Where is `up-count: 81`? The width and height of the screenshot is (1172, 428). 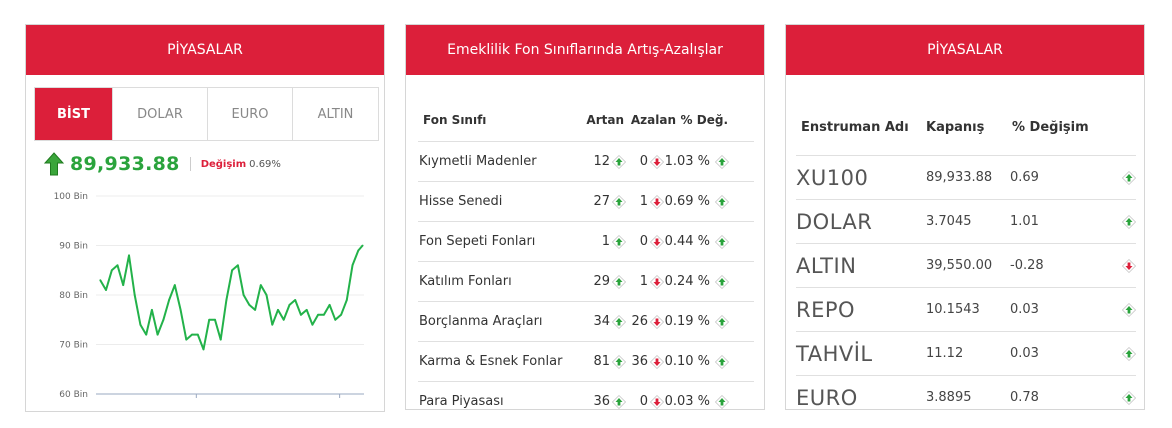 up-count: 81 is located at coordinates (601, 361).